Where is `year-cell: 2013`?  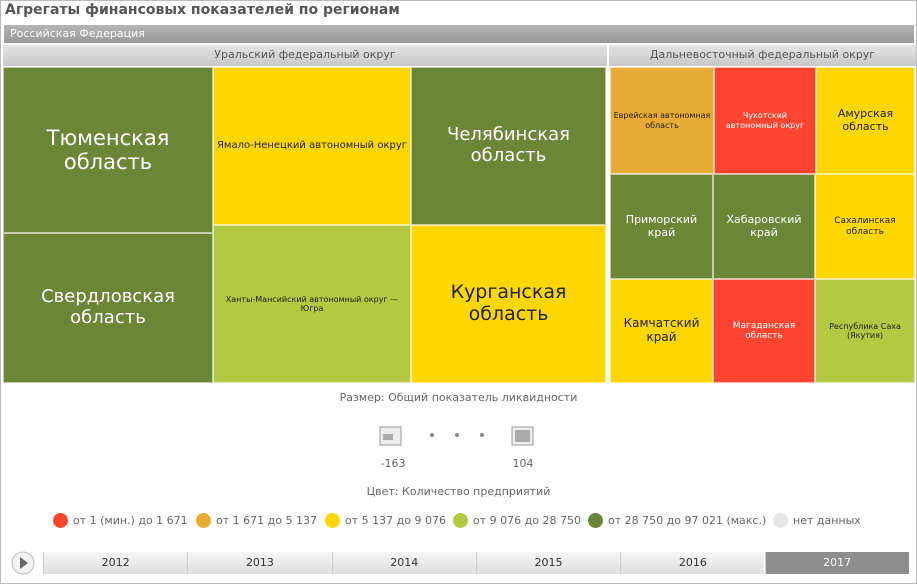
year-cell: 2013 is located at coordinates (259, 563).